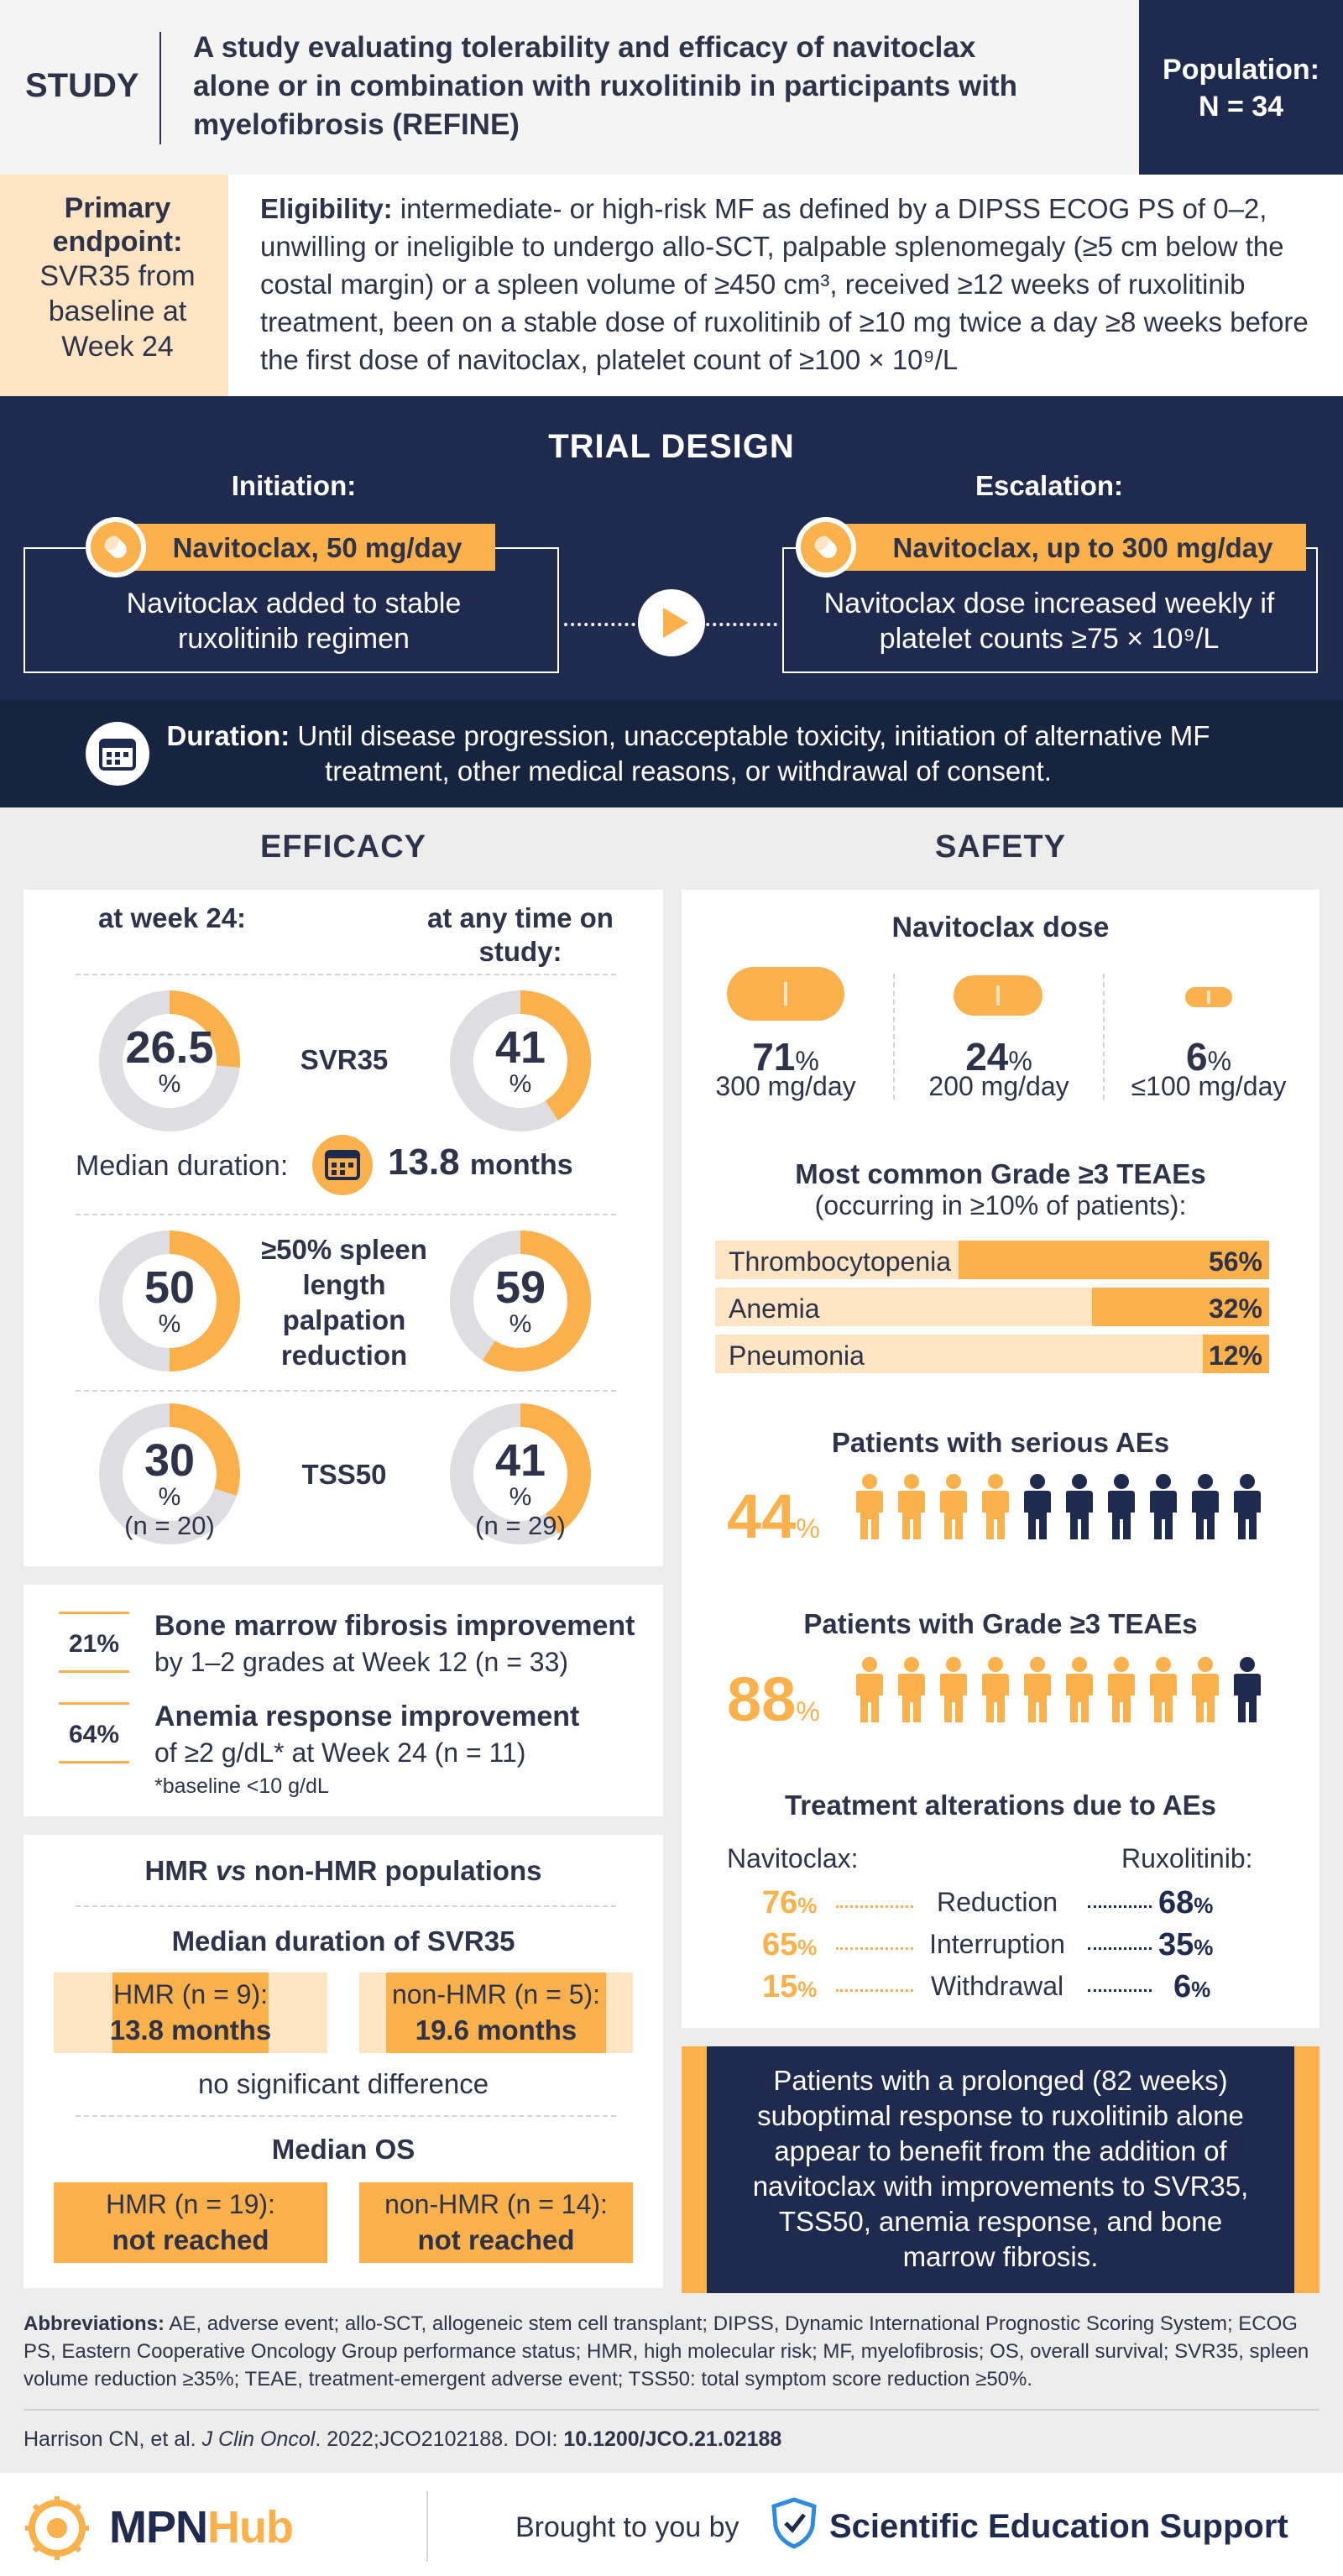 The height and width of the screenshot is (2576, 1343). Describe the element at coordinates (170, 1460) in the screenshot. I see `tss50-week24-value: 30` at that location.